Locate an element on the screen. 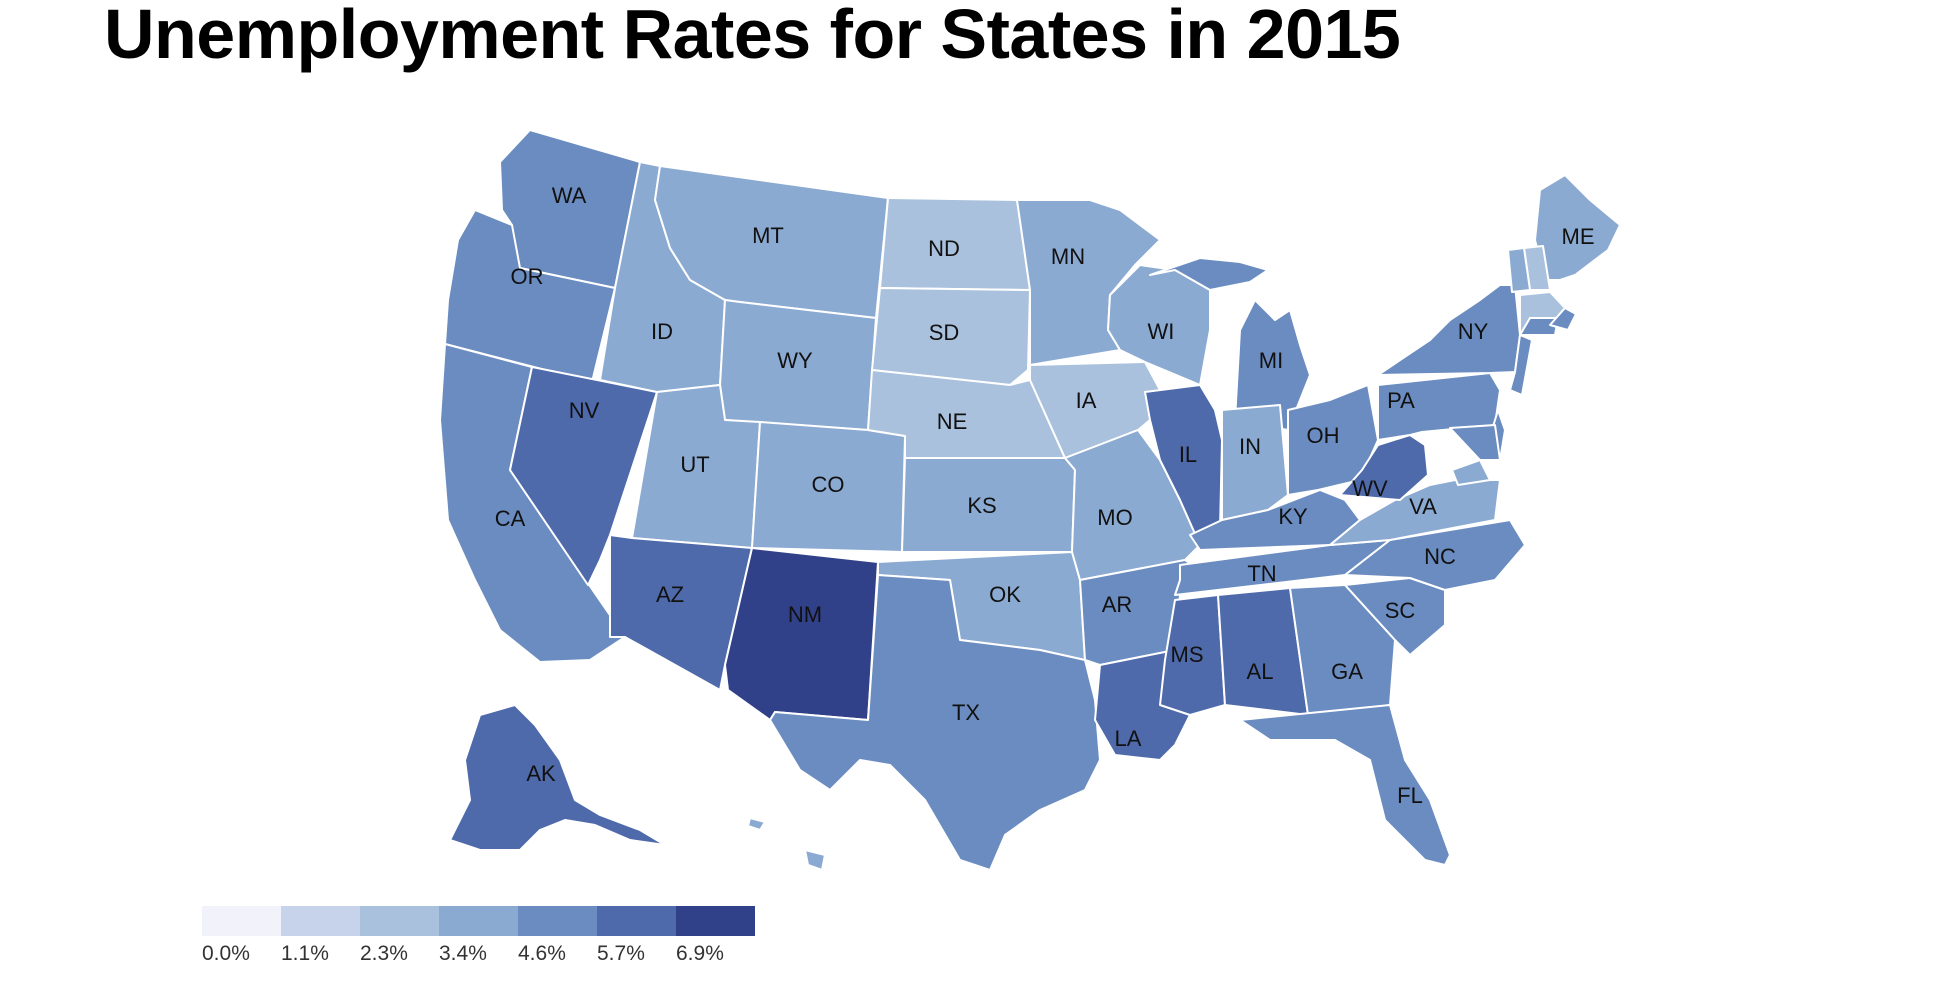  state-label-or: OR is located at coordinates (527, 276).